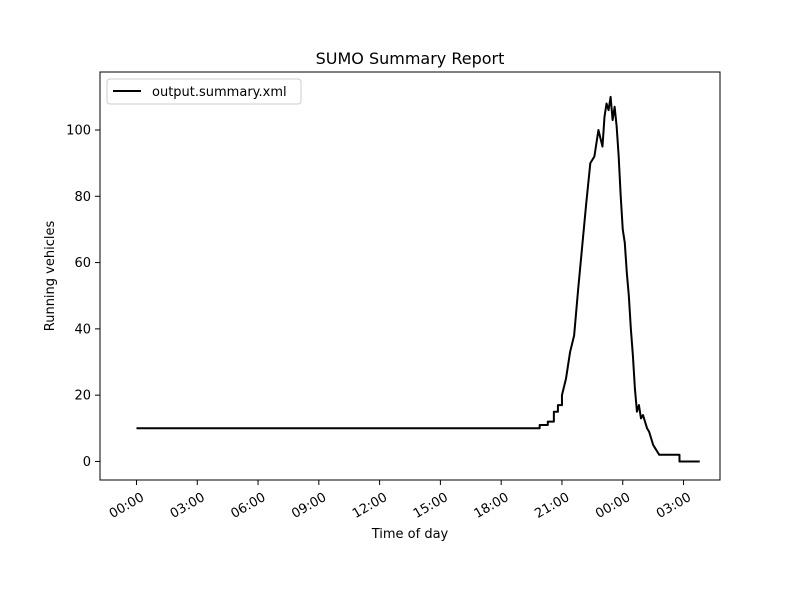 Image resolution: width=800 pixels, height=604 pixels. Describe the element at coordinates (78, 131) in the screenshot. I see `y-tick-label: 100` at that location.